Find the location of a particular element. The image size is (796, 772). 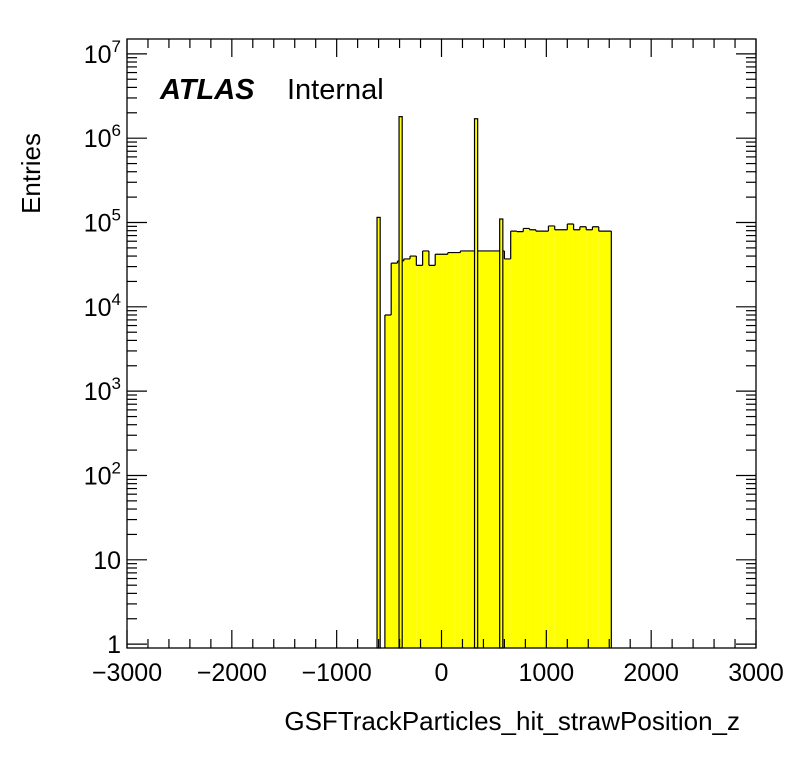

y-axis-title: Entries is located at coordinates (31, 173).